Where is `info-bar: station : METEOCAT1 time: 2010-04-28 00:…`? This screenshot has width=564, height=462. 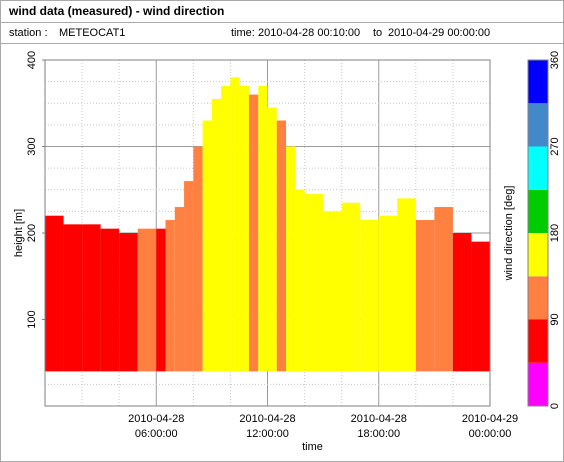
info-bar: station : METEOCAT1 time: 2010-04-28 00:… is located at coordinates (282, 33).